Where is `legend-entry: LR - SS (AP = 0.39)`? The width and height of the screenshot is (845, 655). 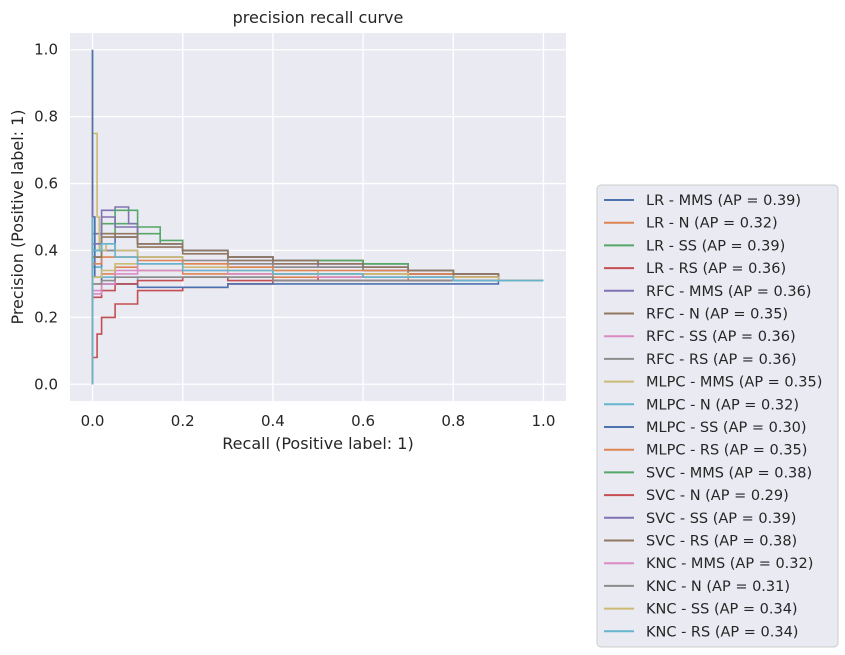
legend-entry: LR - SS (AP = 0.39) is located at coordinates (715, 246).